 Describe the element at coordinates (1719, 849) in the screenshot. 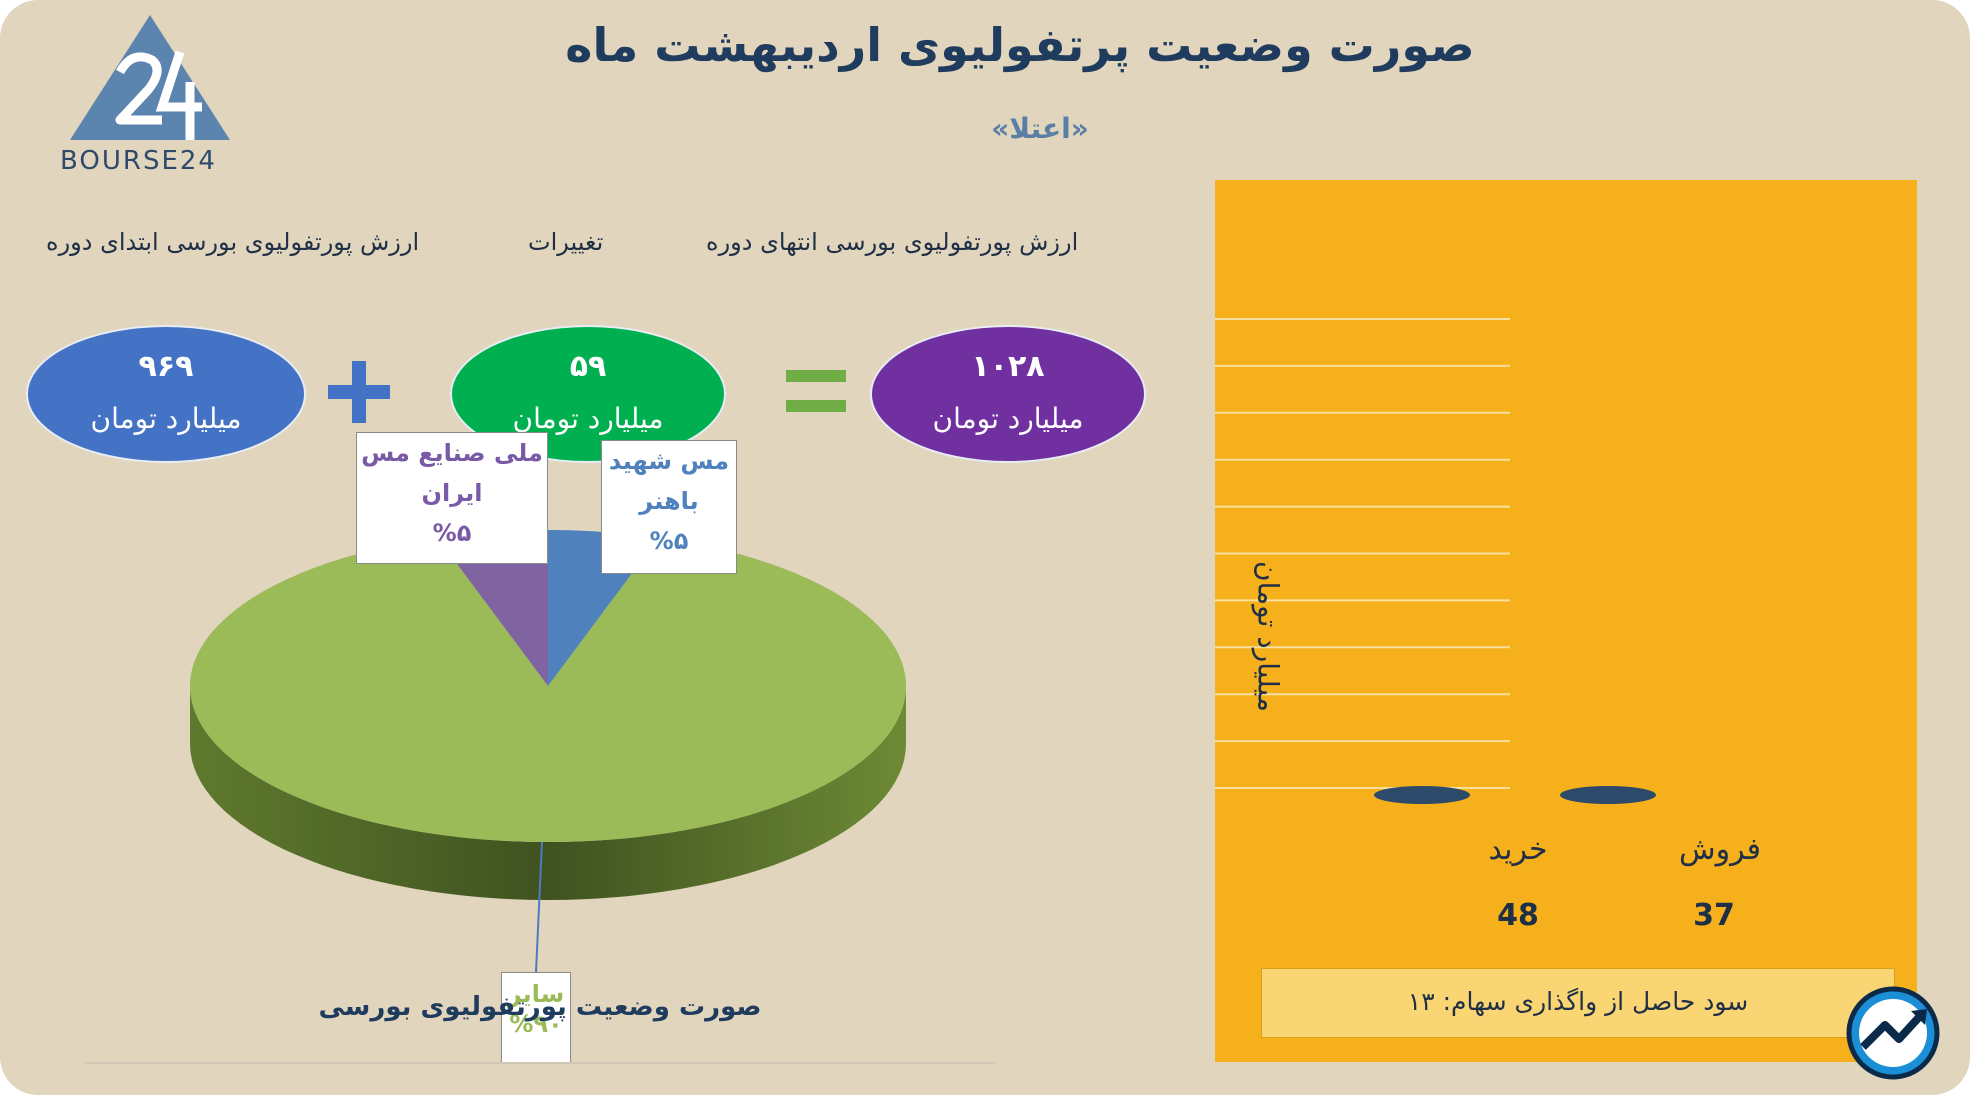

I see `bar-category-forush: فروش` at that location.